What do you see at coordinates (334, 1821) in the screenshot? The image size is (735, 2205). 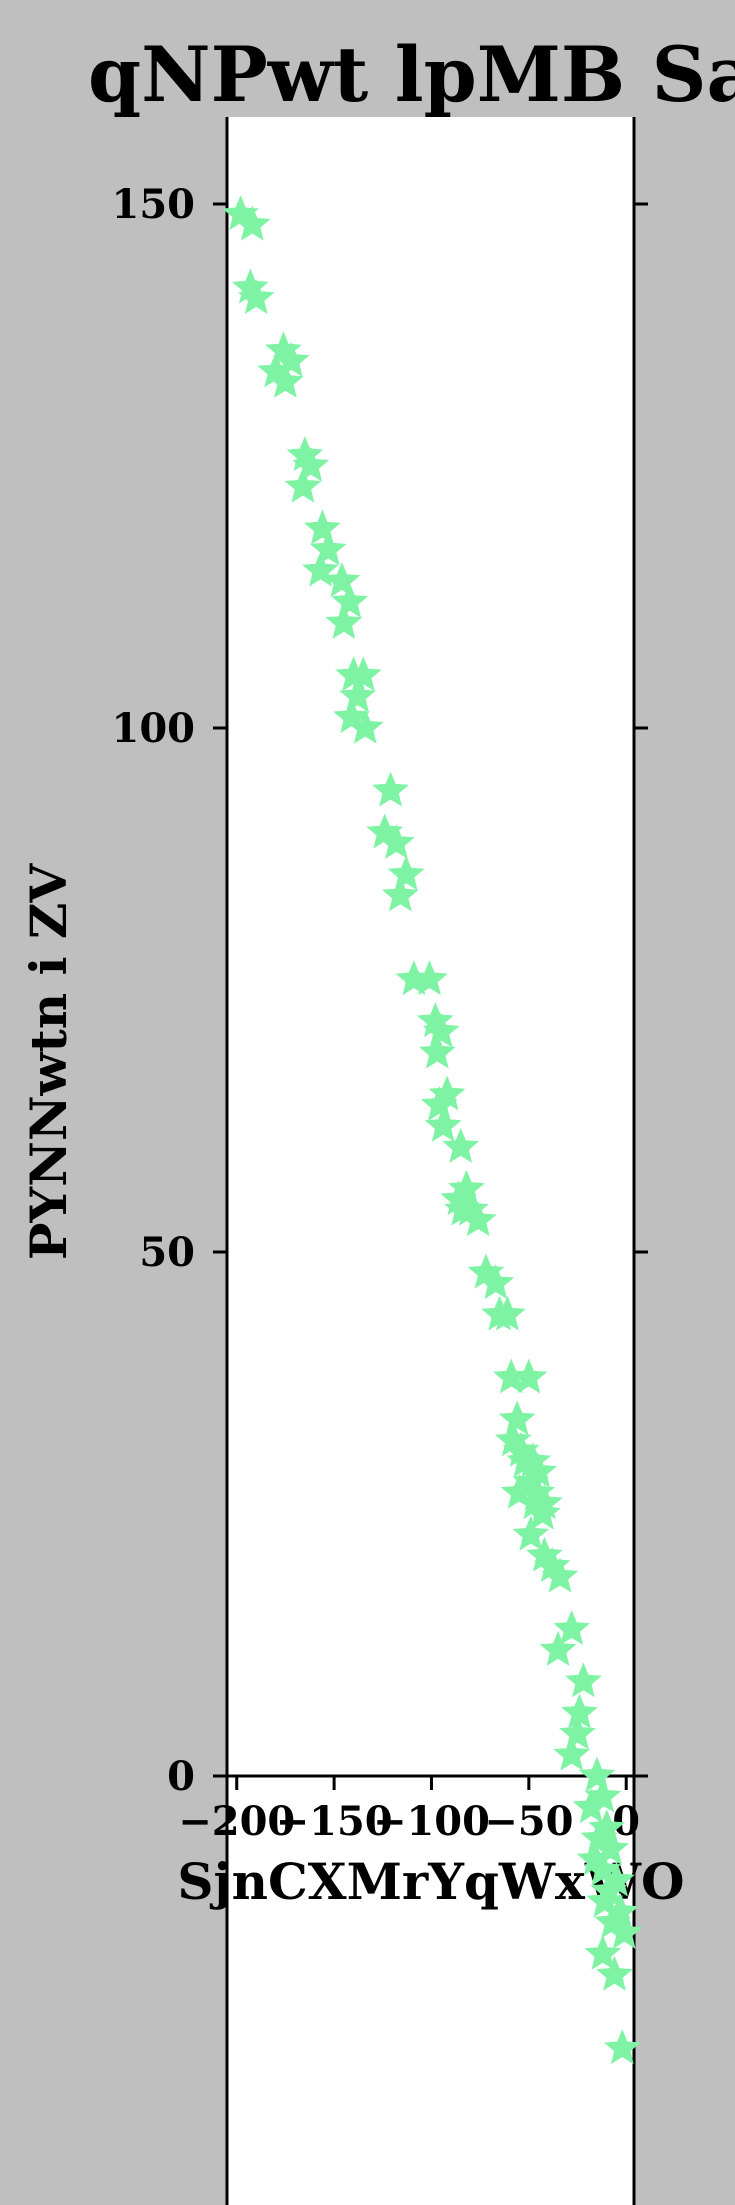 I see `x-tick-label-1: −150` at bounding box center [334, 1821].